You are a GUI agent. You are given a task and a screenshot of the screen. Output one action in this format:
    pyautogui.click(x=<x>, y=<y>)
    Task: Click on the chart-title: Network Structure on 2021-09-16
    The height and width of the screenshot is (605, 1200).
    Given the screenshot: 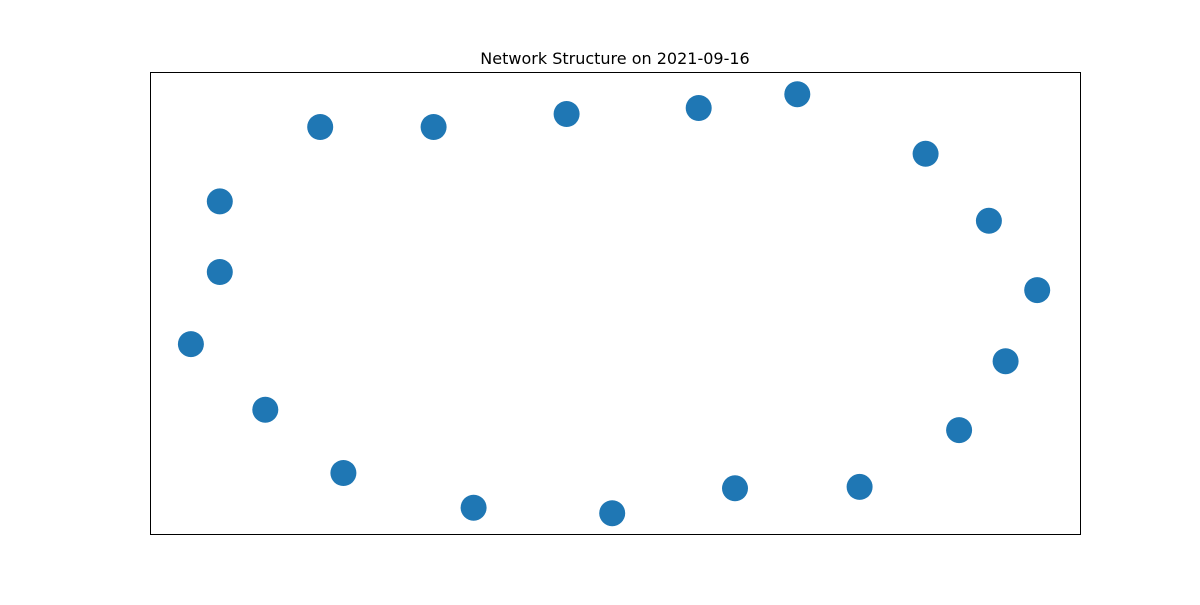 What is the action you would take?
    pyautogui.click(x=614, y=58)
    